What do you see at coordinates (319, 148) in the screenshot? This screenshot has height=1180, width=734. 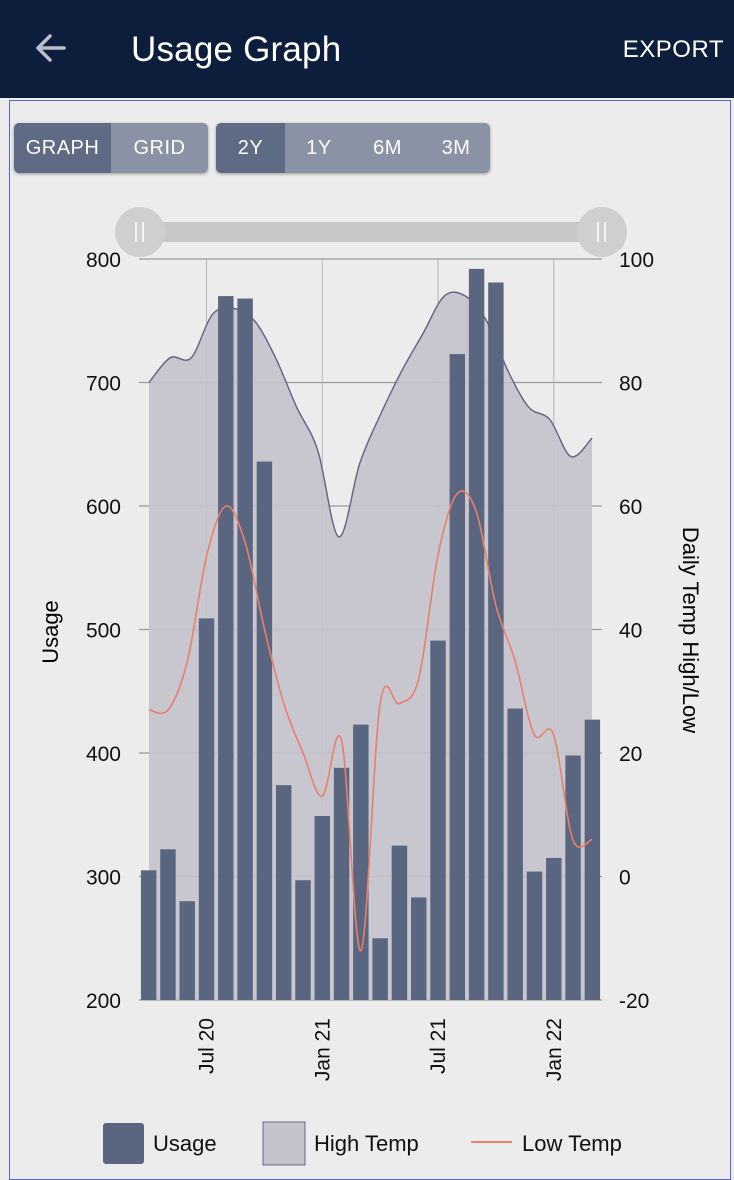 I see `range-1y-tab: 1Y` at bounding box center [319, 148].